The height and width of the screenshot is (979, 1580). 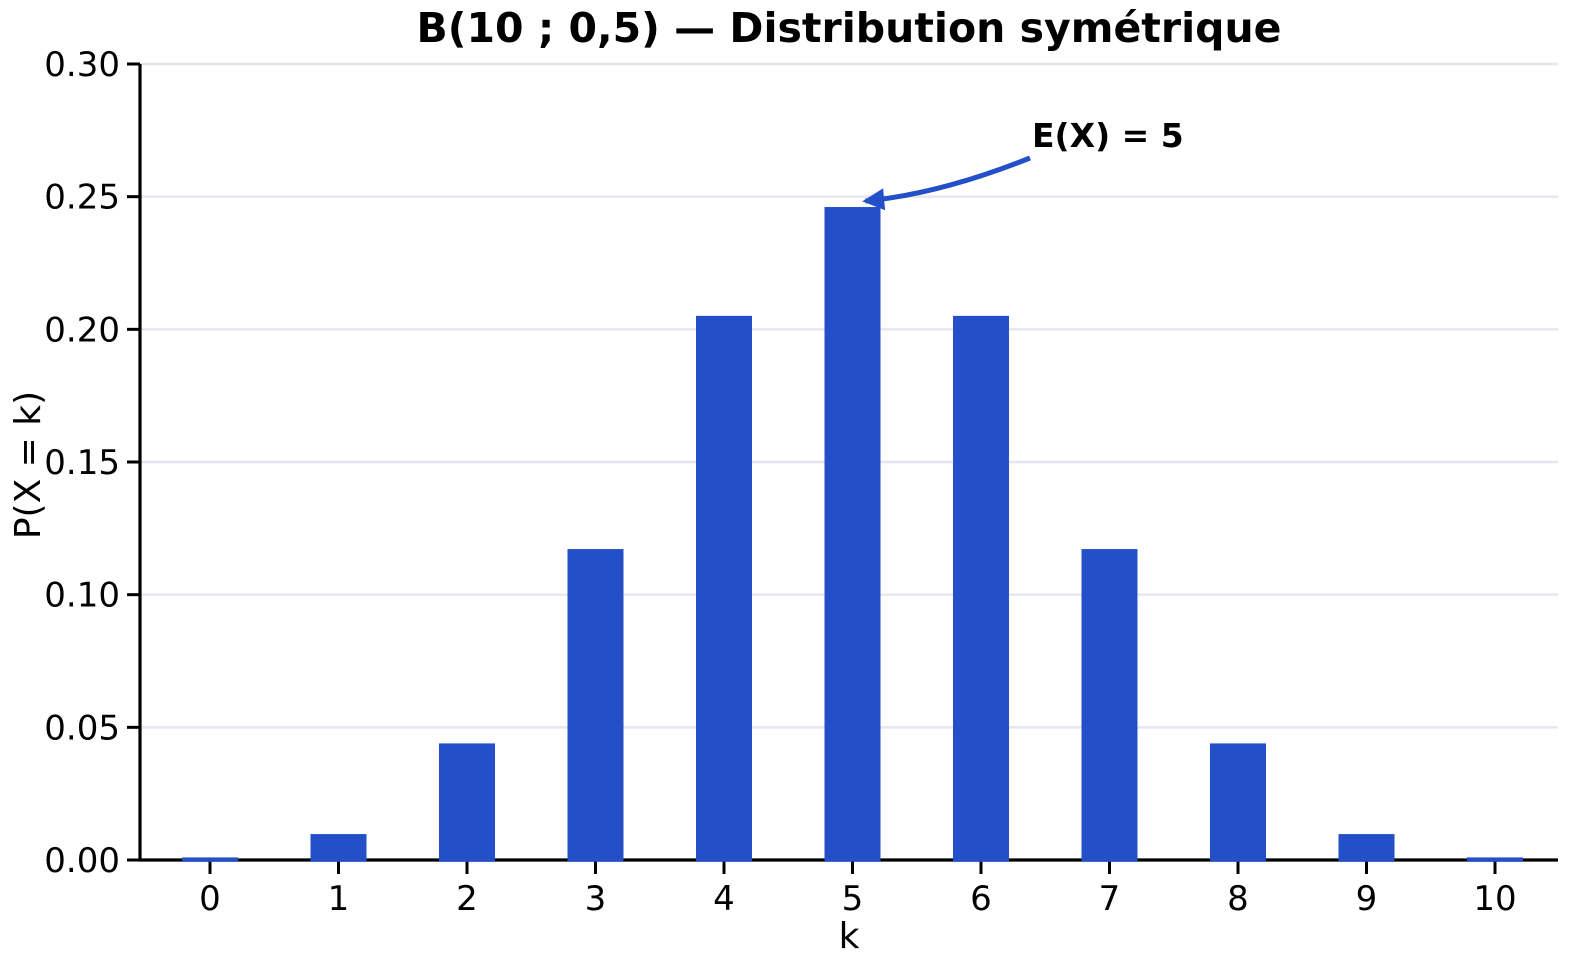 I want to click on annotation: E(X) = 5, so click(x=1023, y=163).